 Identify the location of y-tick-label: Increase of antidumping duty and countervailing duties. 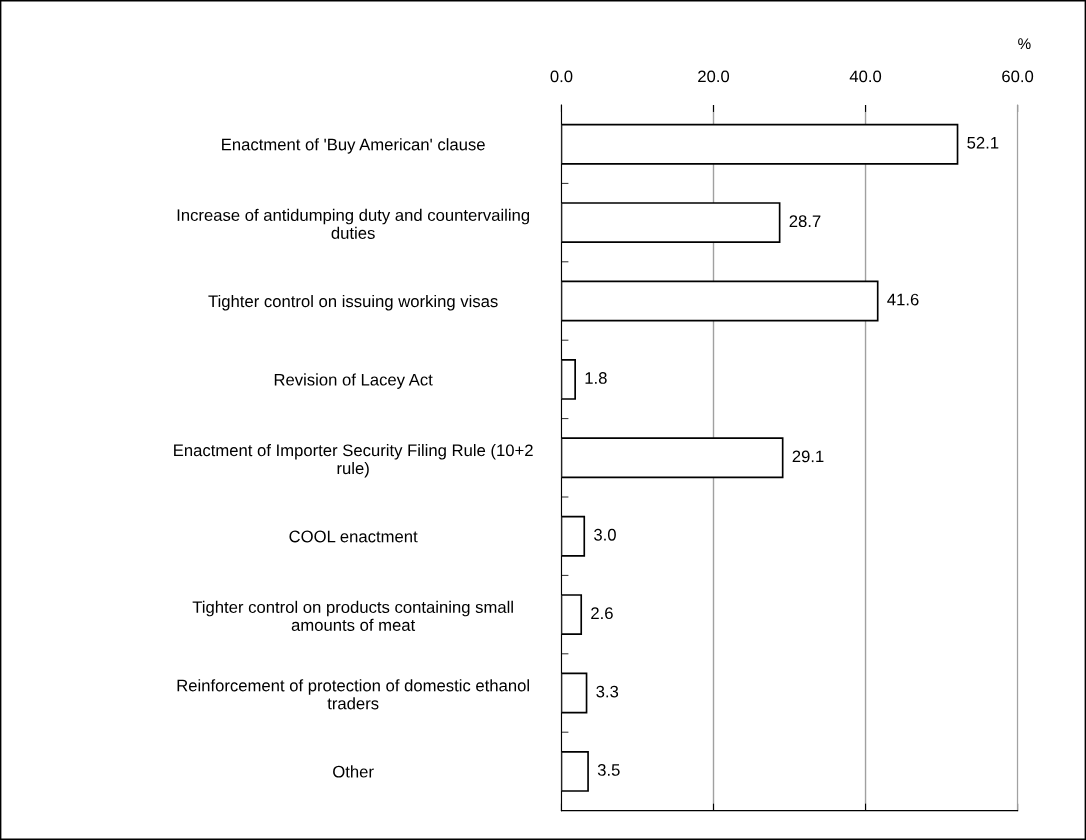
(353, 223).